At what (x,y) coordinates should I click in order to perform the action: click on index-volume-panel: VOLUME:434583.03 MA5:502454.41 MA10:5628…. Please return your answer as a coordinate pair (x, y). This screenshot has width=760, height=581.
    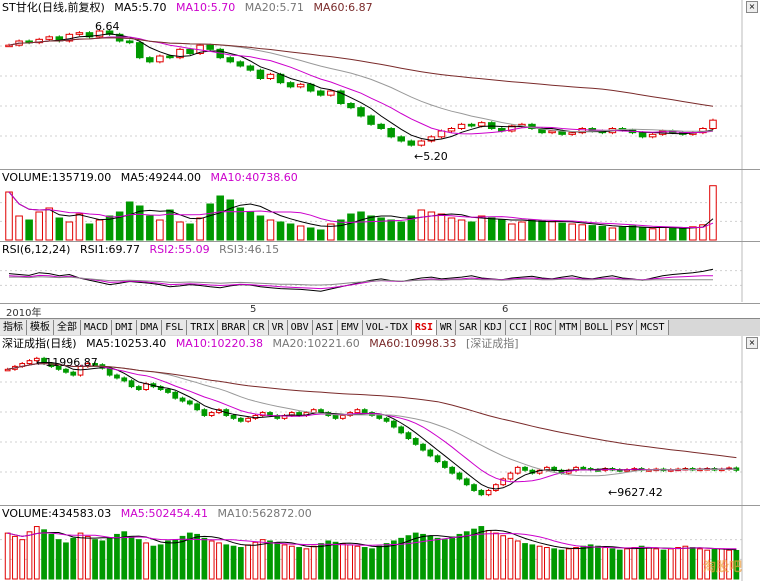
    Looking at the image, I should click on (380, 543).